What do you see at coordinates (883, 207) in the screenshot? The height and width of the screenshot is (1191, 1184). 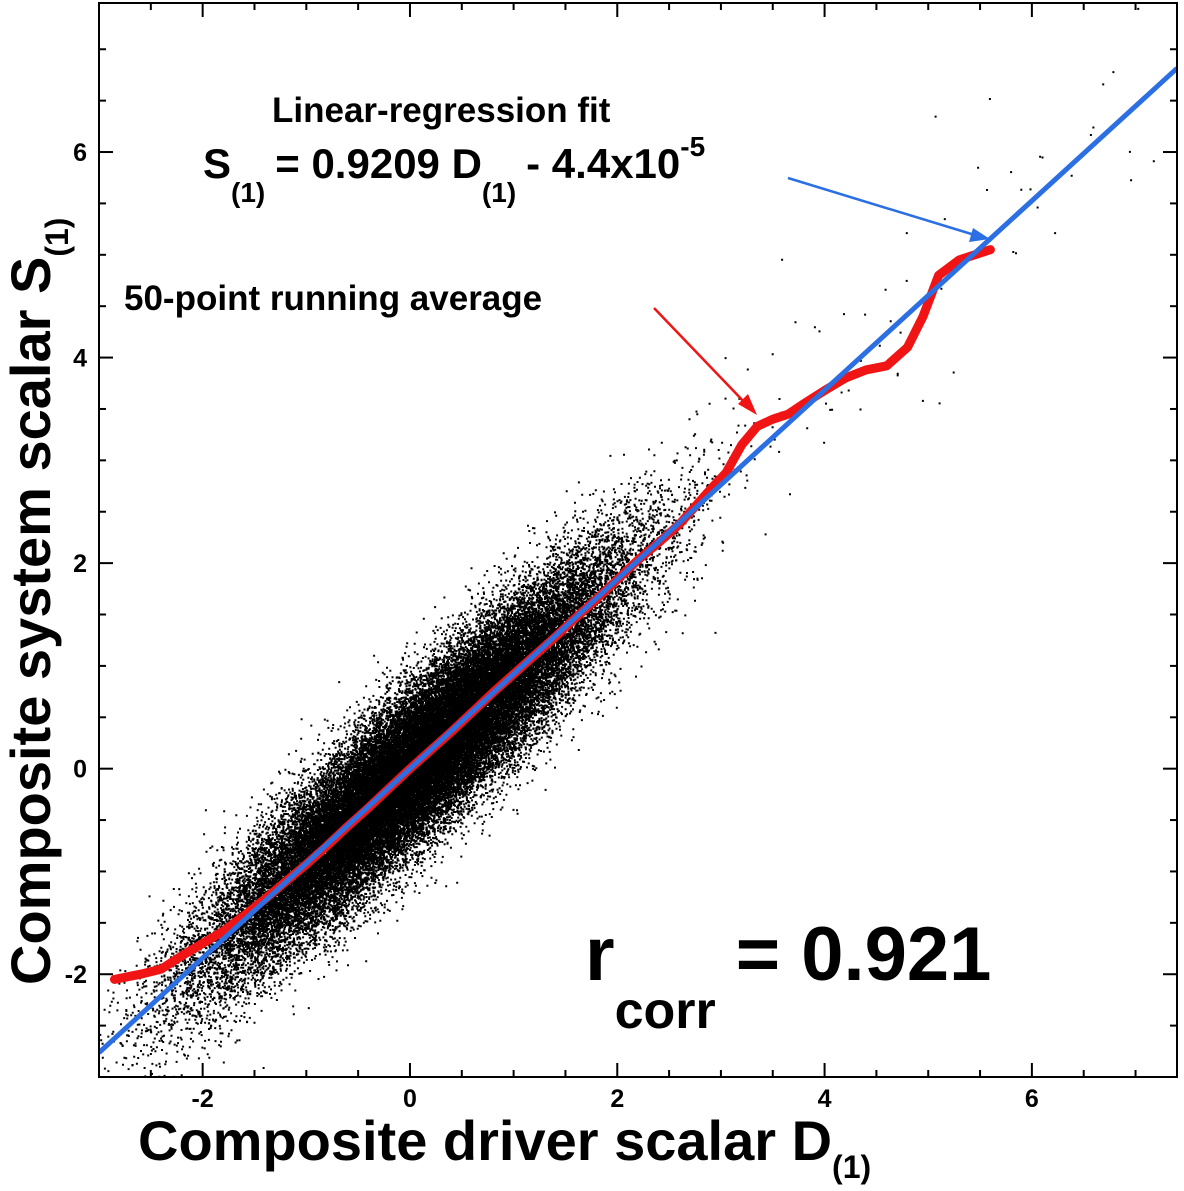 I see `regression-arrow` at bounding box center [883, 207].